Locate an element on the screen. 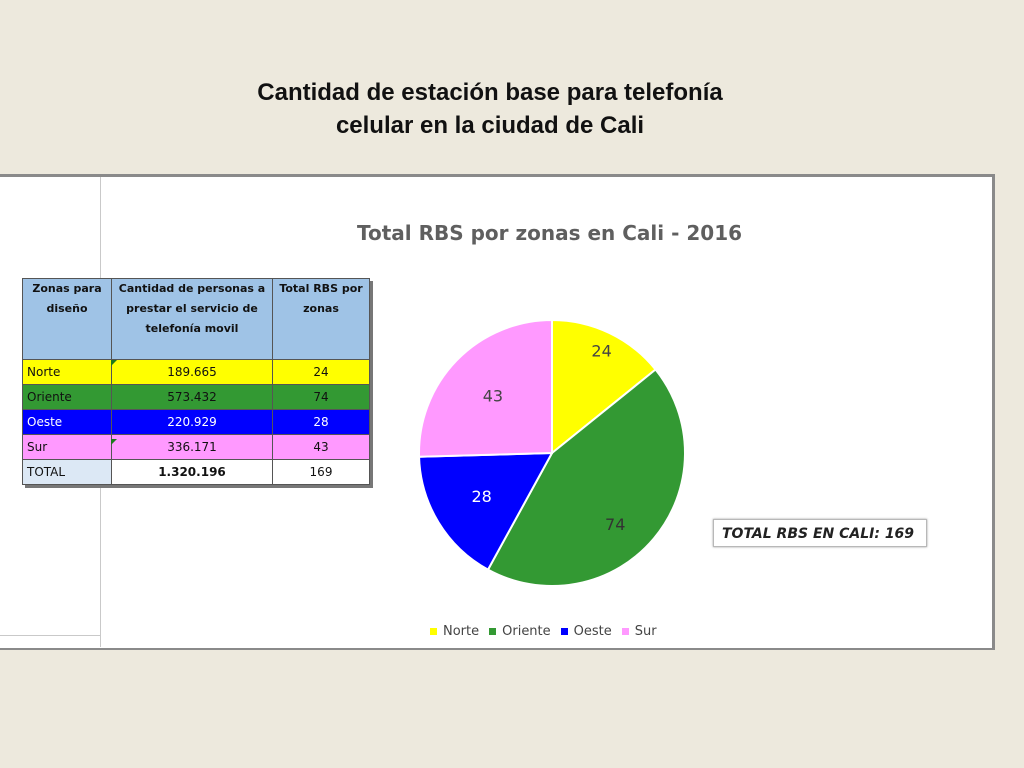 The width and height of the screenshot is (1024, 768). cell-zona: Norte is located at coordinates (67, 372).